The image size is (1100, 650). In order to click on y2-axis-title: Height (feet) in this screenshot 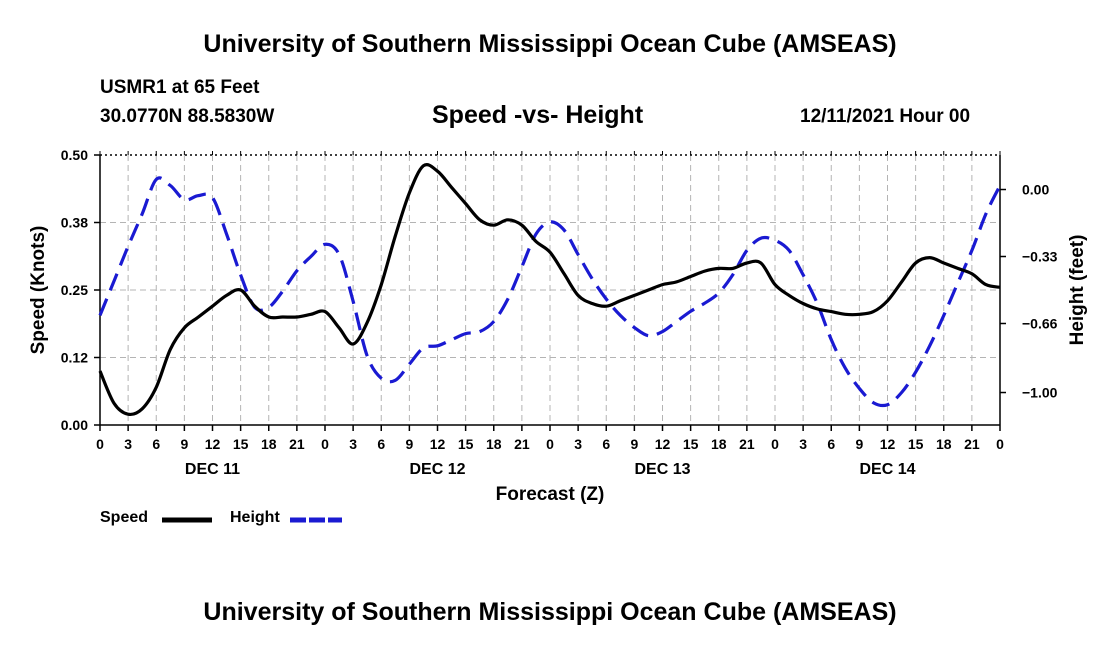, I will do `click(1077, 290)`.